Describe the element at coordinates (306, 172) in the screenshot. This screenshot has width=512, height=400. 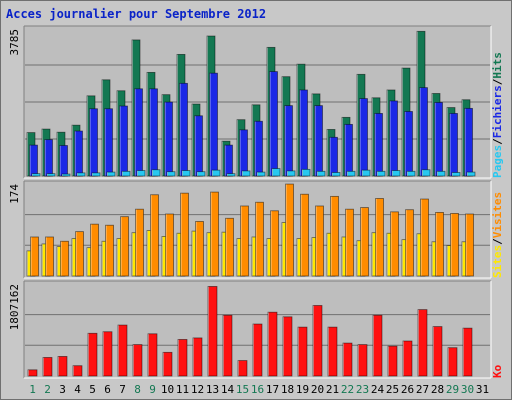
I see `bar-pages-19-edge` at that location.